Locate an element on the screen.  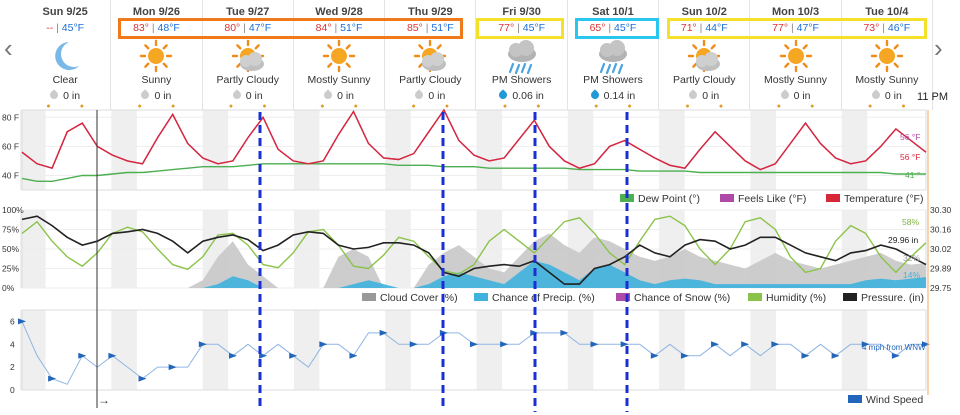
legend-label: Temperature (°F) is located at coordinates (883, 199).